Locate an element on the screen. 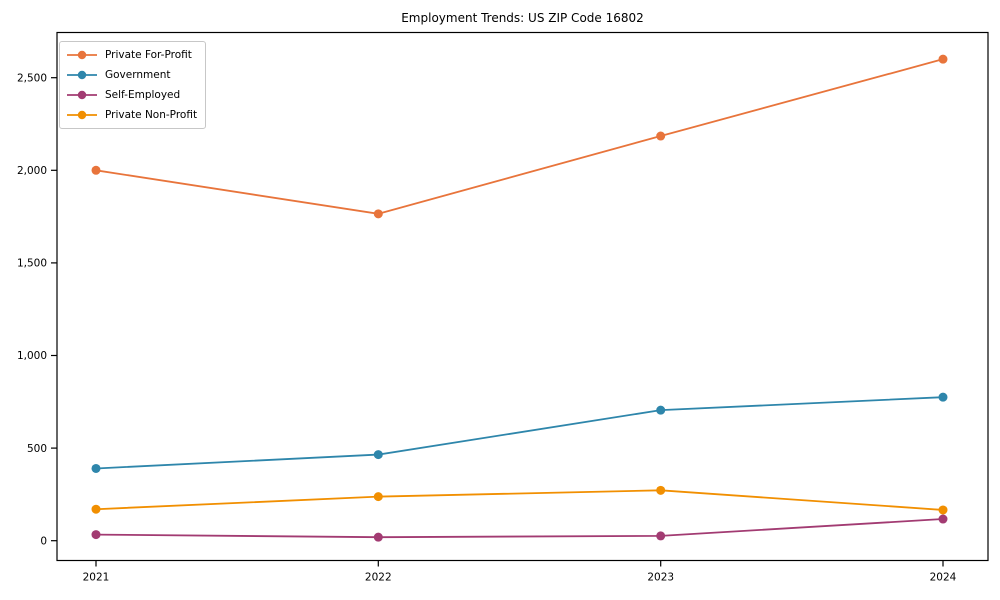 The width and height of the screenshot is (1000, 600). data-point-self-employed-2022 is located at coordinates (378, 537).